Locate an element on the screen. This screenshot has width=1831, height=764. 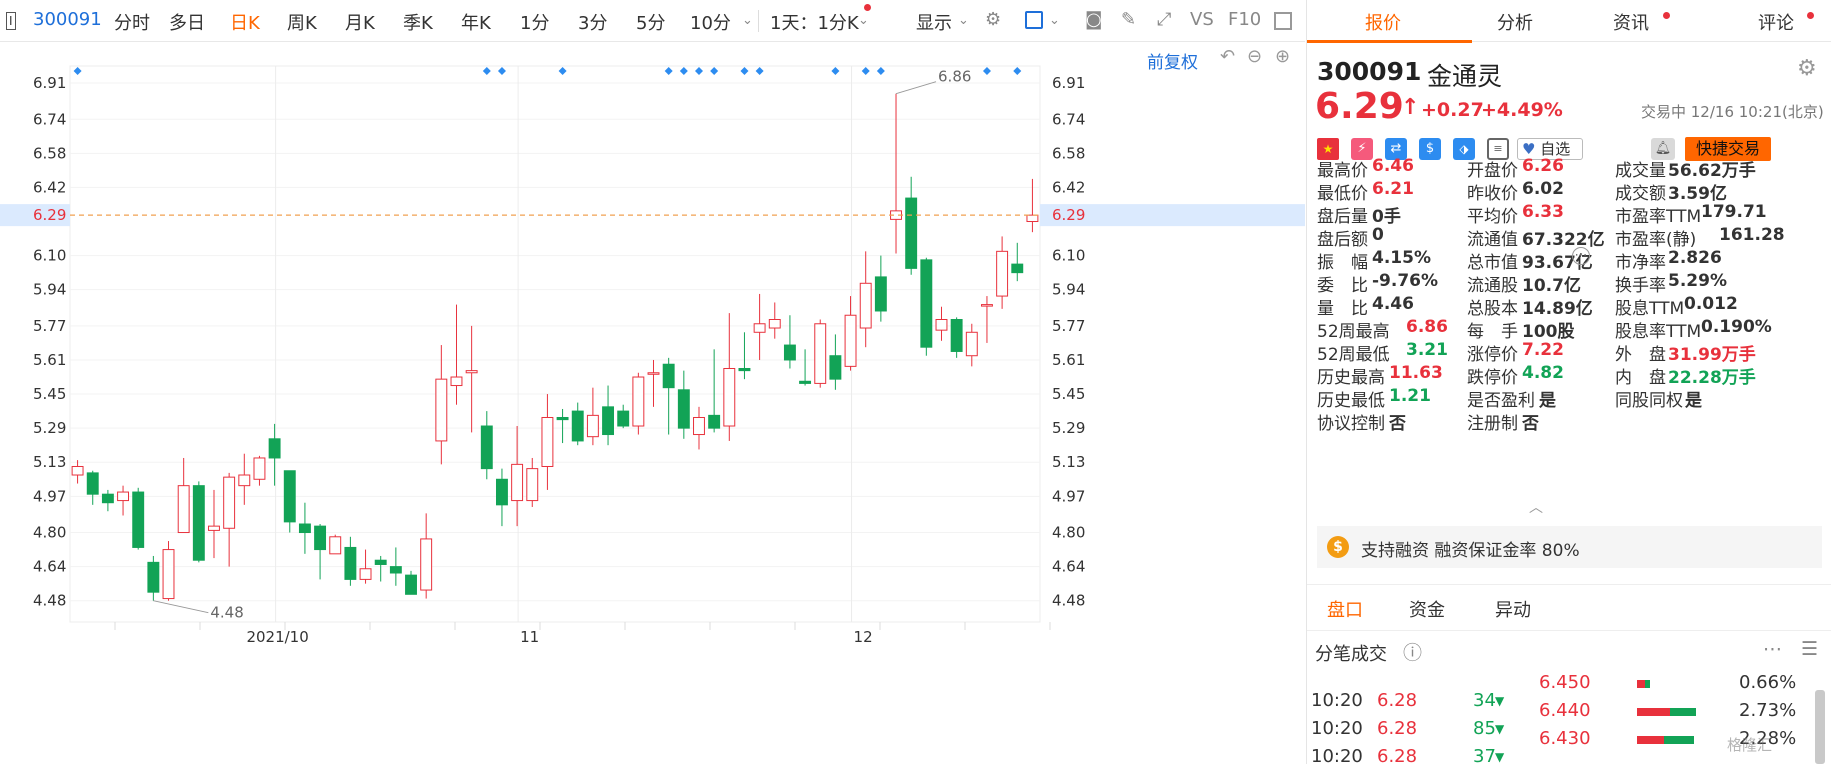
compare-button: VS is located at coordinates (1202, 19).